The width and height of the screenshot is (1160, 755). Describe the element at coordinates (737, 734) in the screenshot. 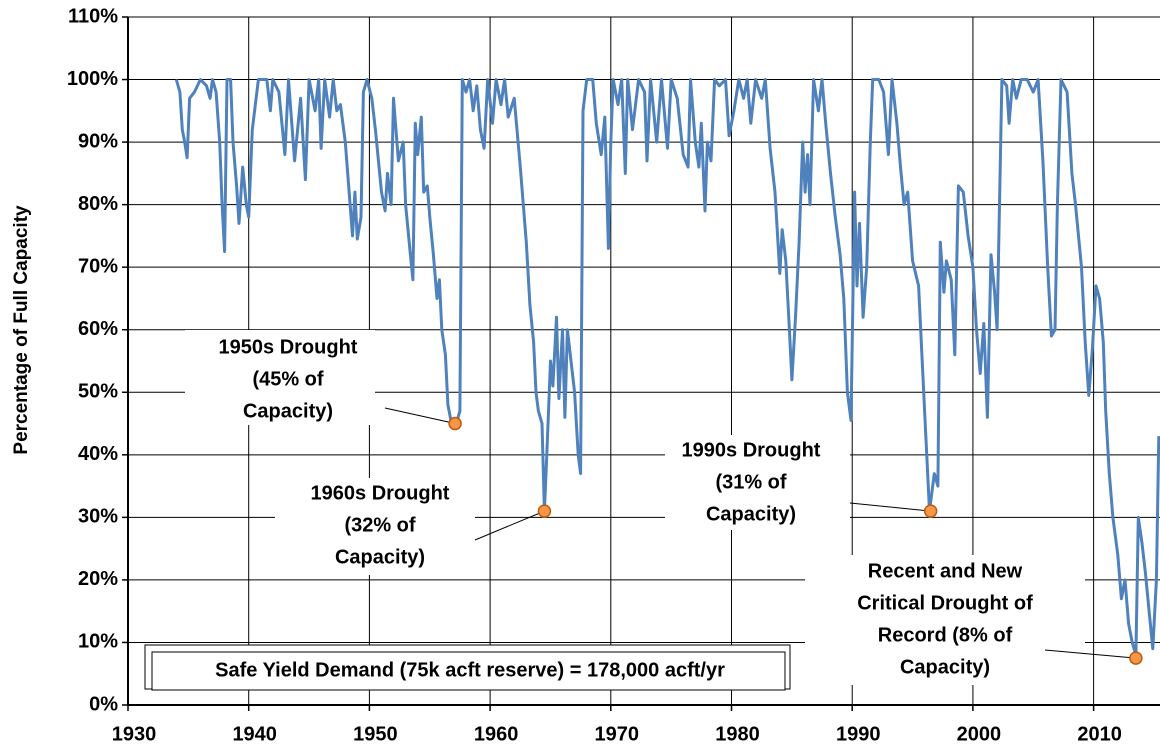

I see `x-tick-label: 1980` at that location.